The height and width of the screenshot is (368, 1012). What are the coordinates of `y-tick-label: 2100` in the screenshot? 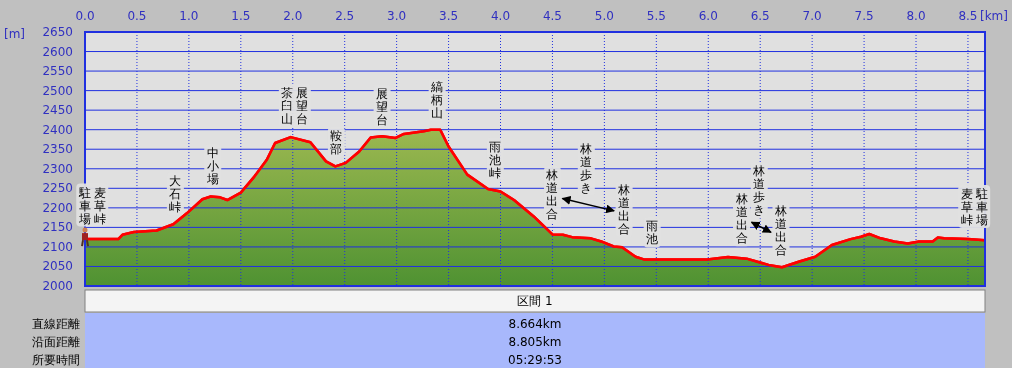 It's located at (57, 246).